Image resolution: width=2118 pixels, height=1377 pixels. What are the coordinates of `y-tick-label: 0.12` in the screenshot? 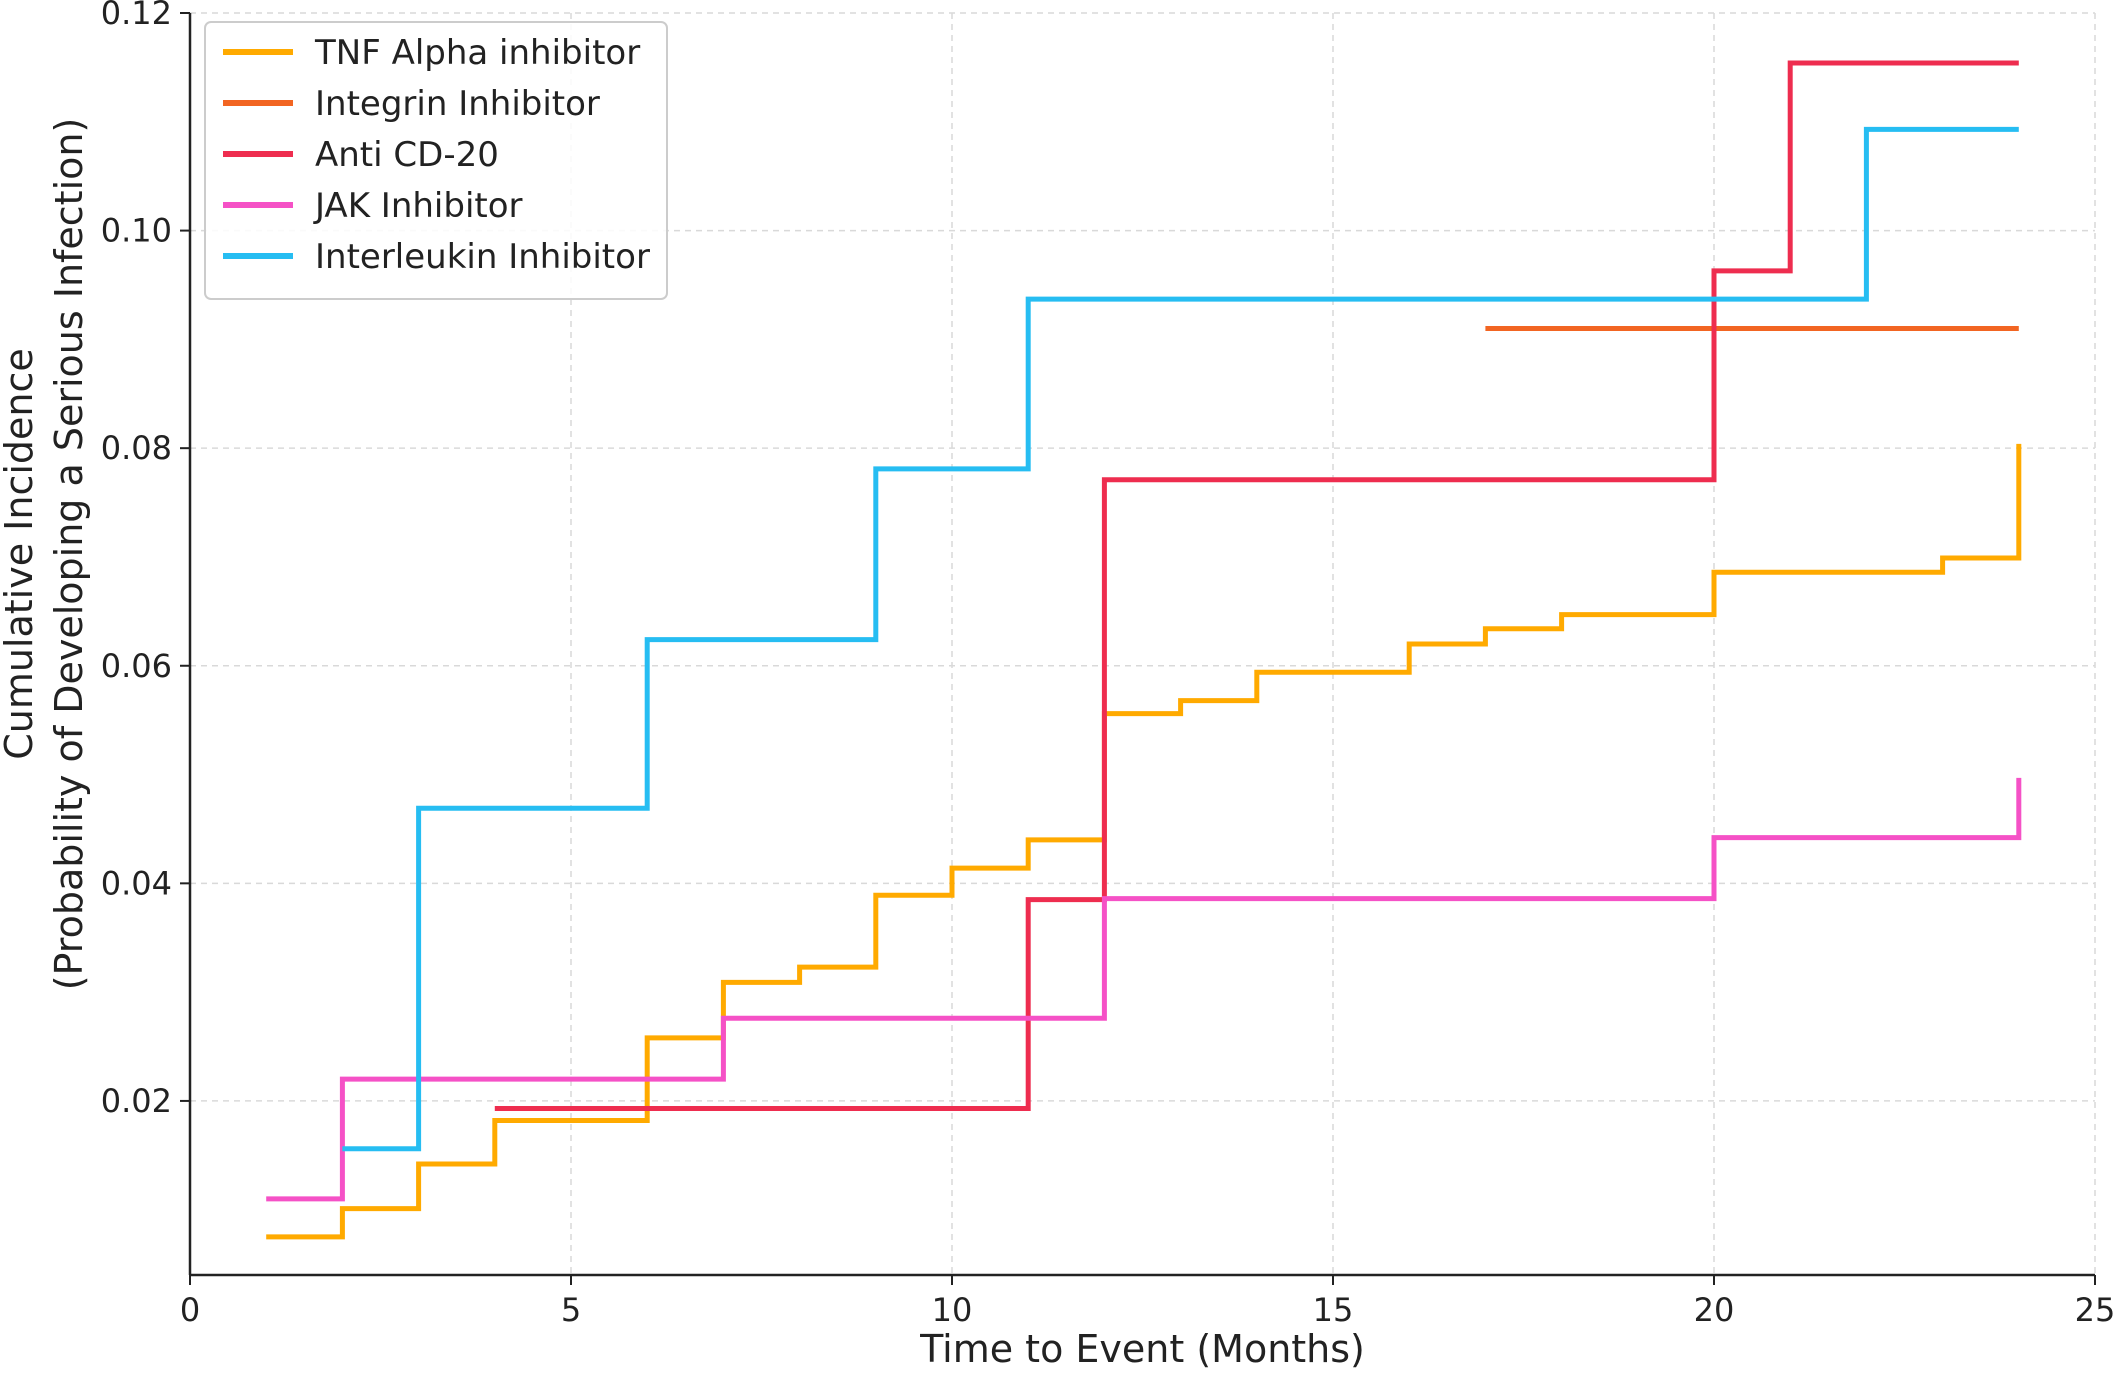 It's located at (136, 16).